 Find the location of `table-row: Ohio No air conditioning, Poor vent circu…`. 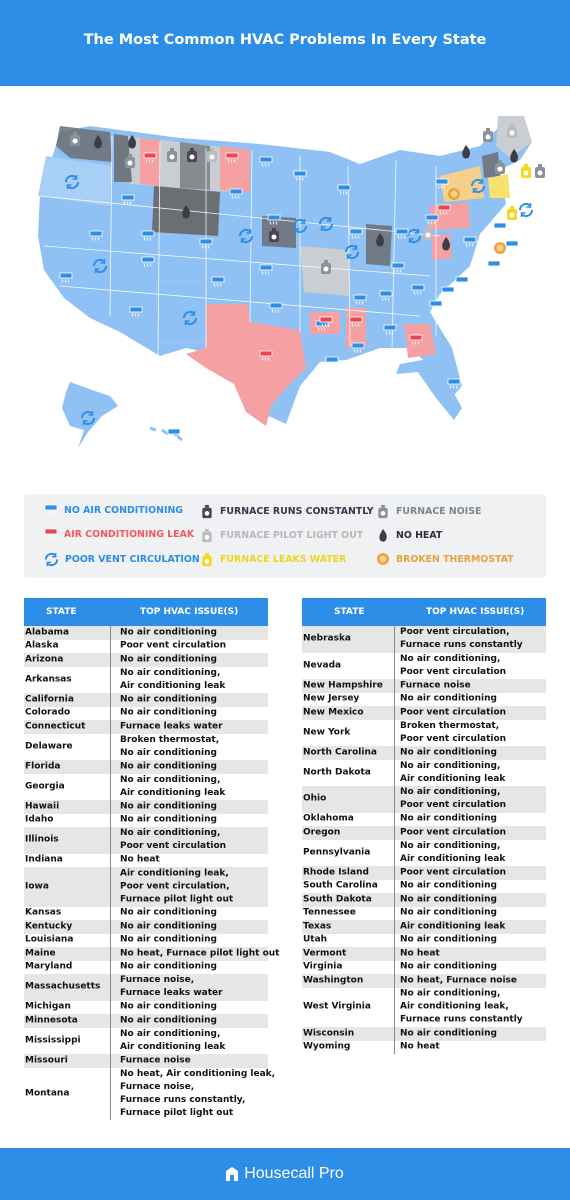

table-row: Ohio No air conditioning, Poor vent circu… is located at coordinates (424, 799).